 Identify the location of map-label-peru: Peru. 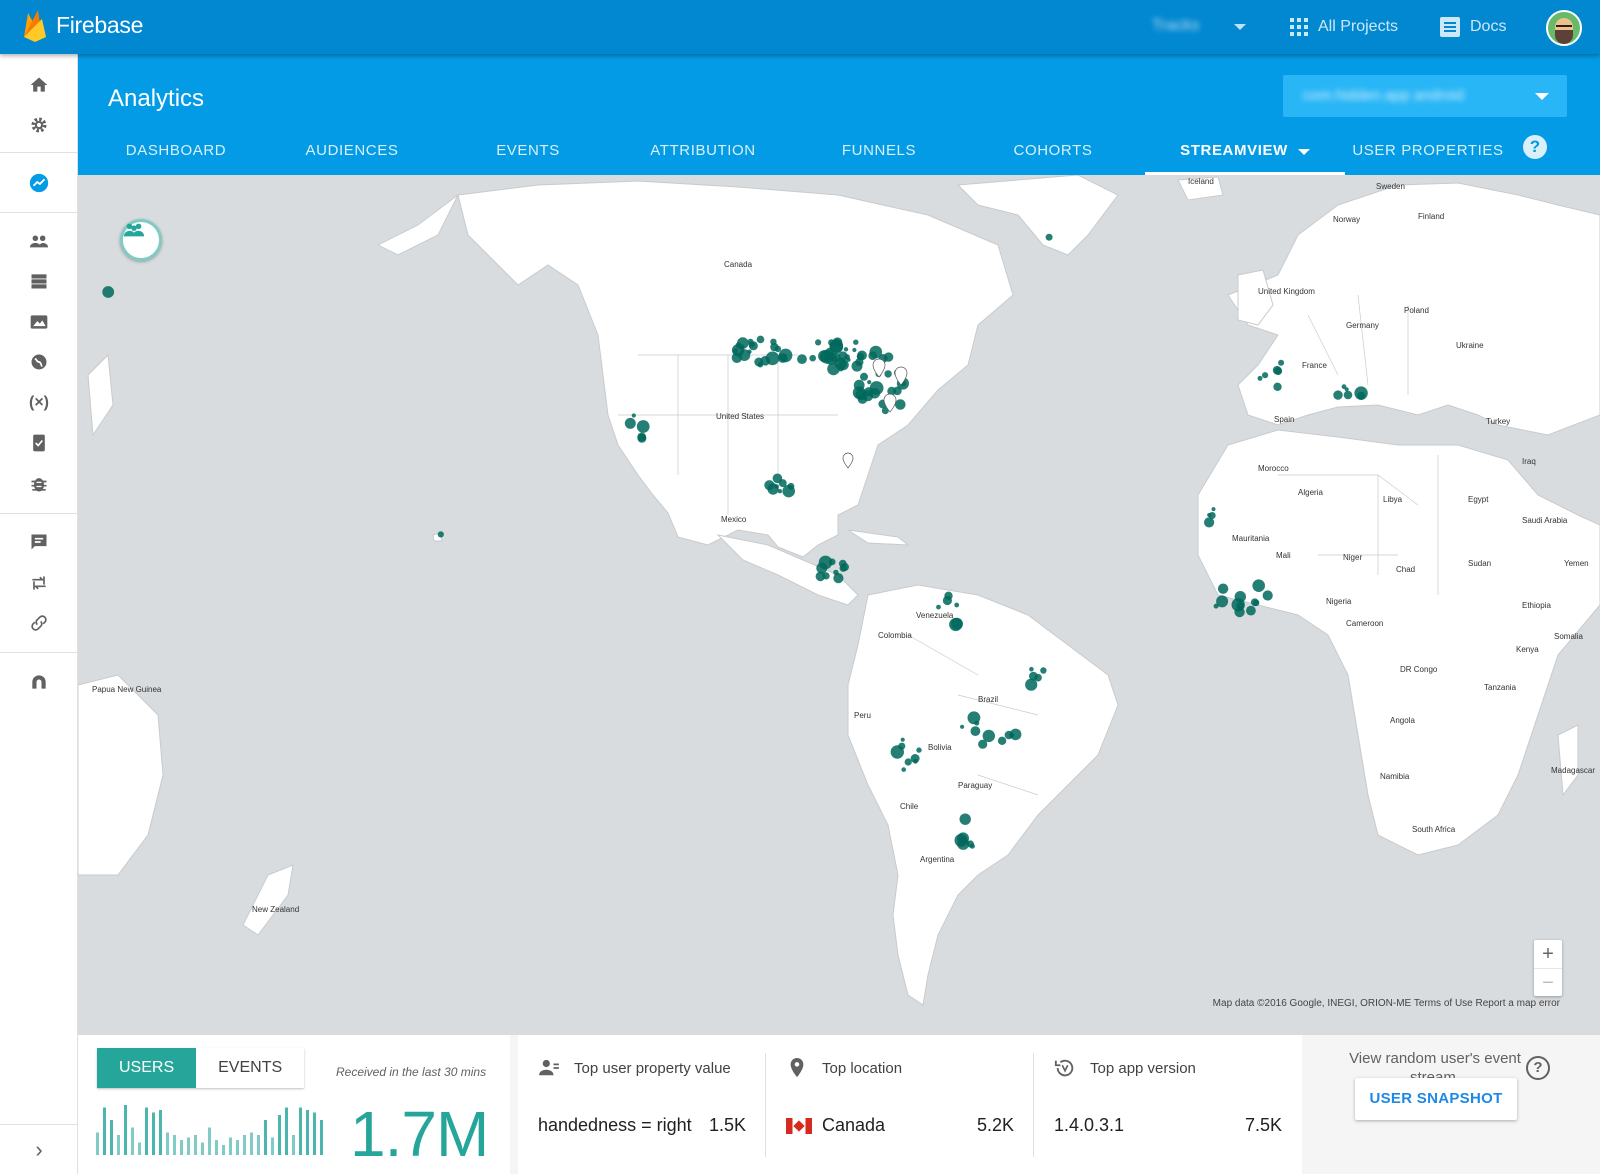
(862, 715).